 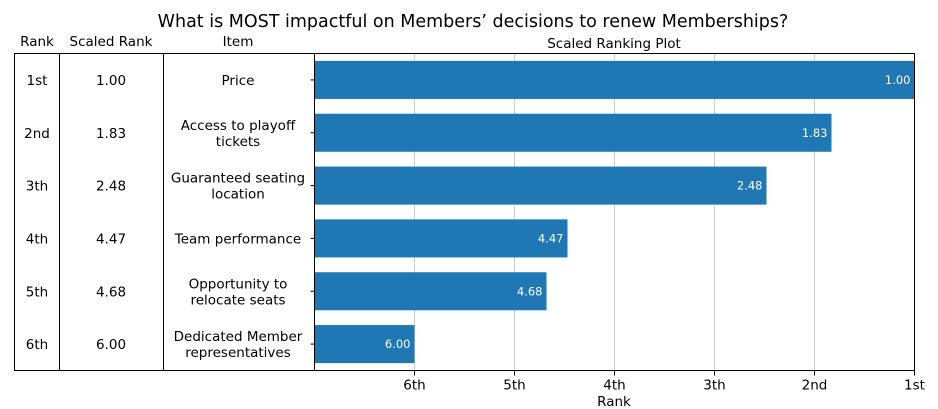 I want to click on bar-value-label: 4.68, so click(x=530, y=291).